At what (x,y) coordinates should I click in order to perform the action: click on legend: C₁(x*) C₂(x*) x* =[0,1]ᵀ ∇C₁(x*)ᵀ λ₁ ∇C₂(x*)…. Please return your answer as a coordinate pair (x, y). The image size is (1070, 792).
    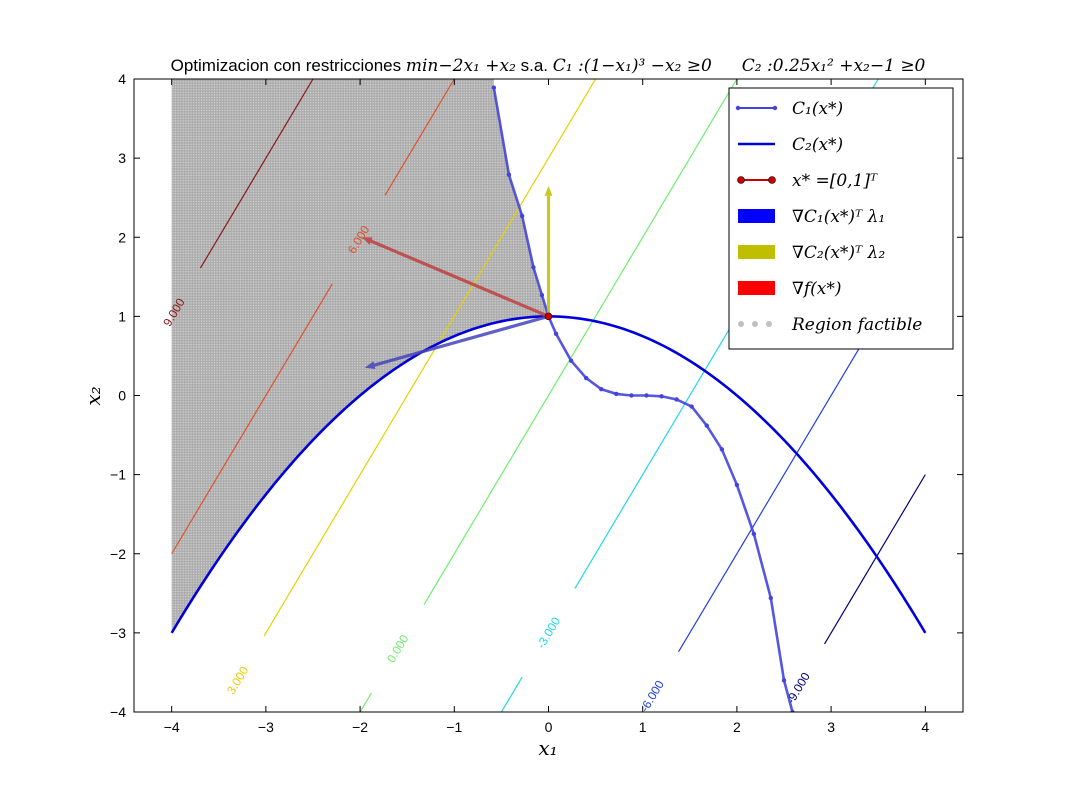
    Looking at the image, I should click on (841, 218).